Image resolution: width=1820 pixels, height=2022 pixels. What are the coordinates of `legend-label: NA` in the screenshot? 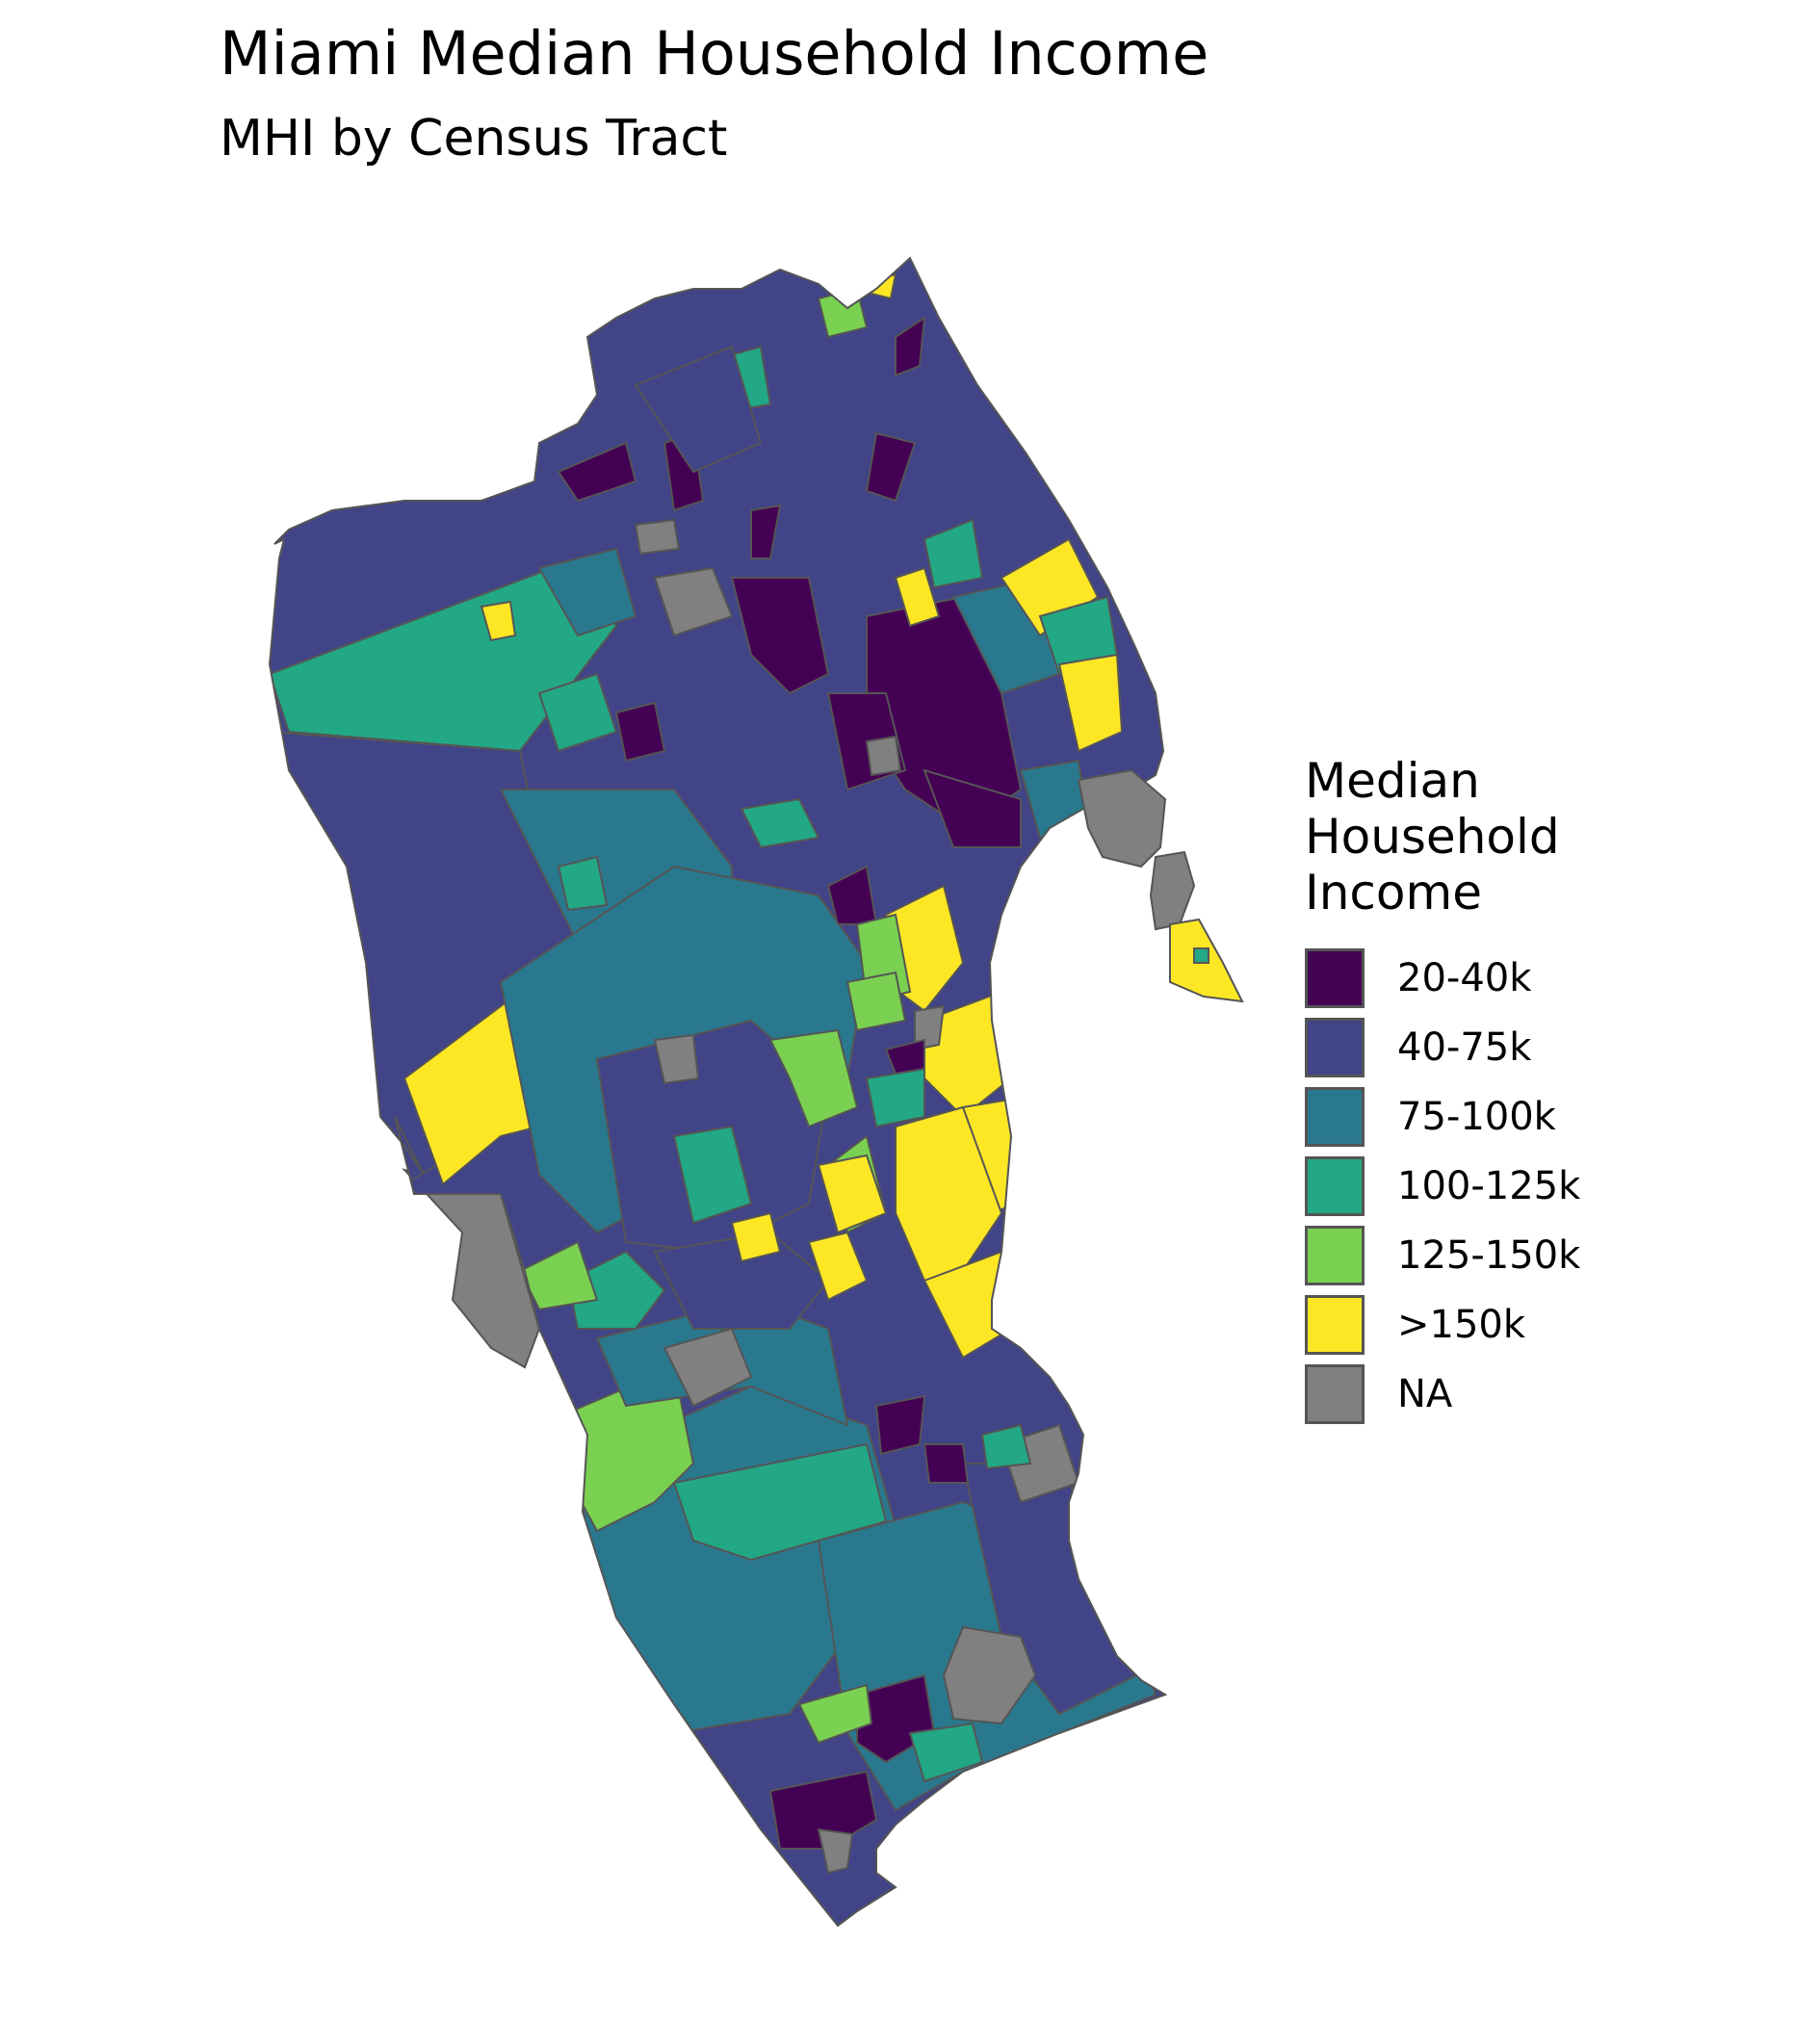 It's located at (1425, 1394).